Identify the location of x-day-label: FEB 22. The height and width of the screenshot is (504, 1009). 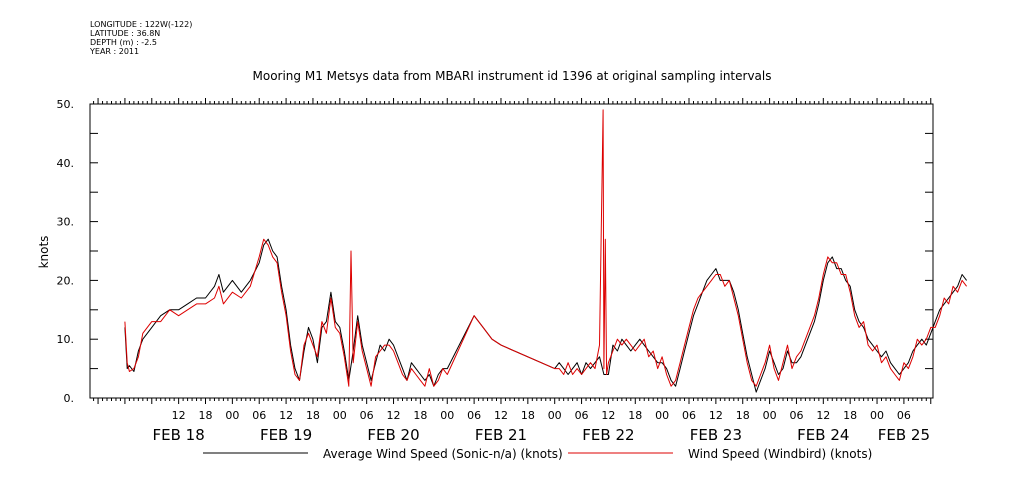
(608, 435).